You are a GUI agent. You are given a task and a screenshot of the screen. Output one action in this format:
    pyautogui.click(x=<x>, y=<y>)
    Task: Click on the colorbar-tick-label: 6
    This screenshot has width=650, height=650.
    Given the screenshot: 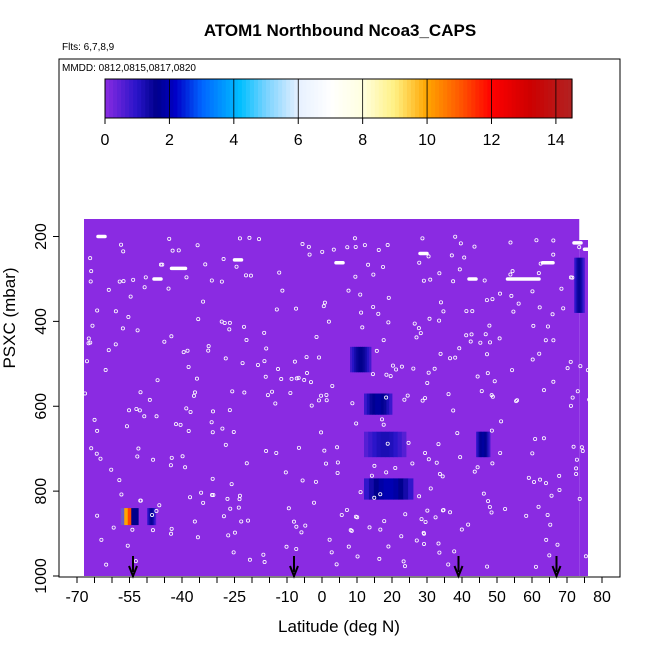 What is the action you would take?
    pyautogui.click(x=298, y=140)
    